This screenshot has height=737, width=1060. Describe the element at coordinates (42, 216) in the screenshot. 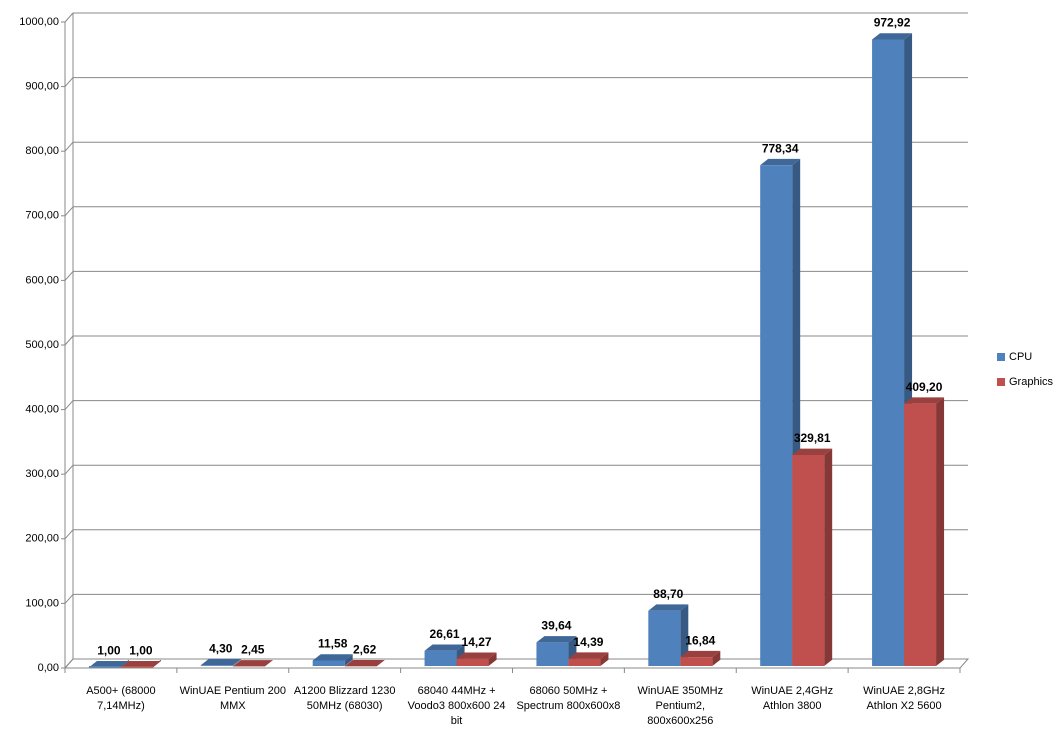

I see `y-tick-label: 700,00` at that location.